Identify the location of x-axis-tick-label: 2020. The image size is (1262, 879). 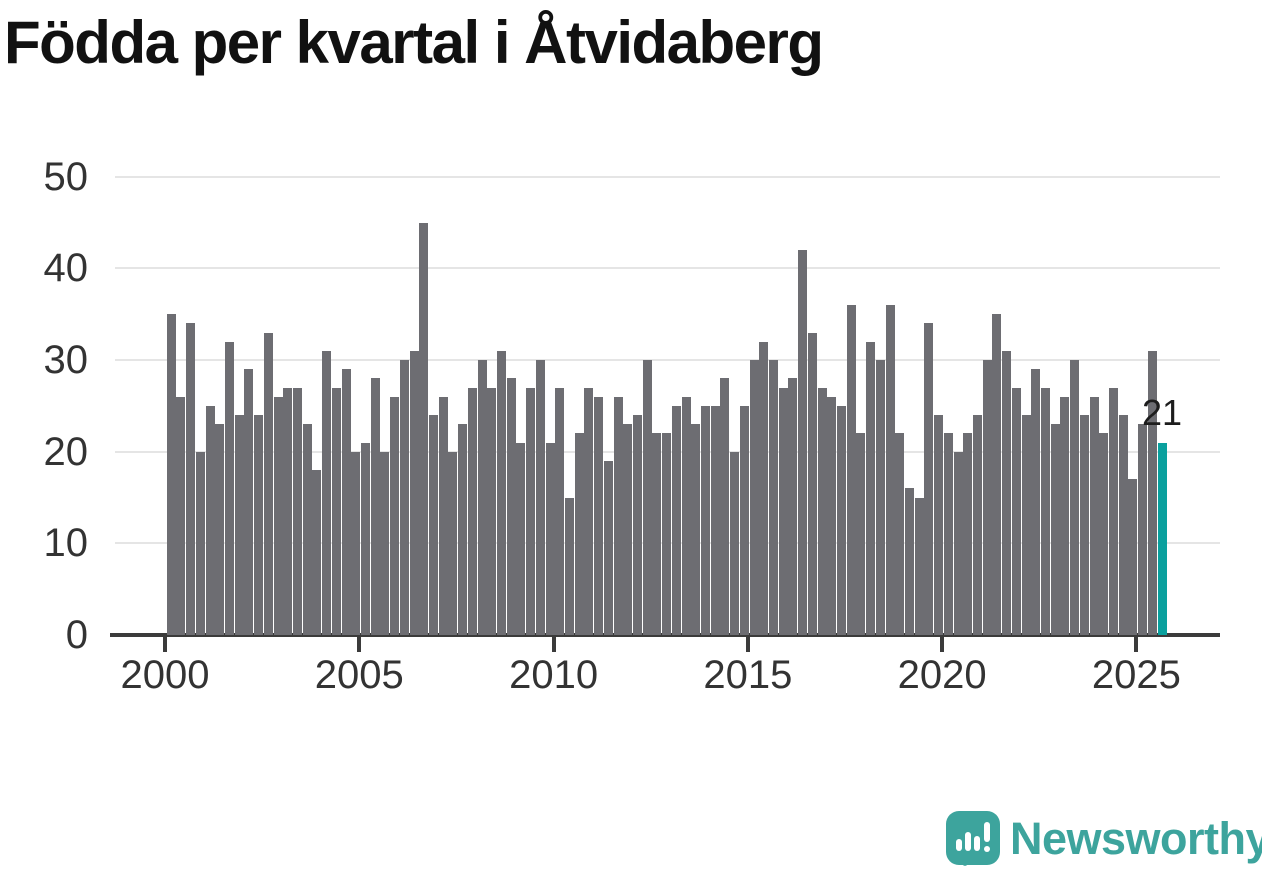
(942, 675).